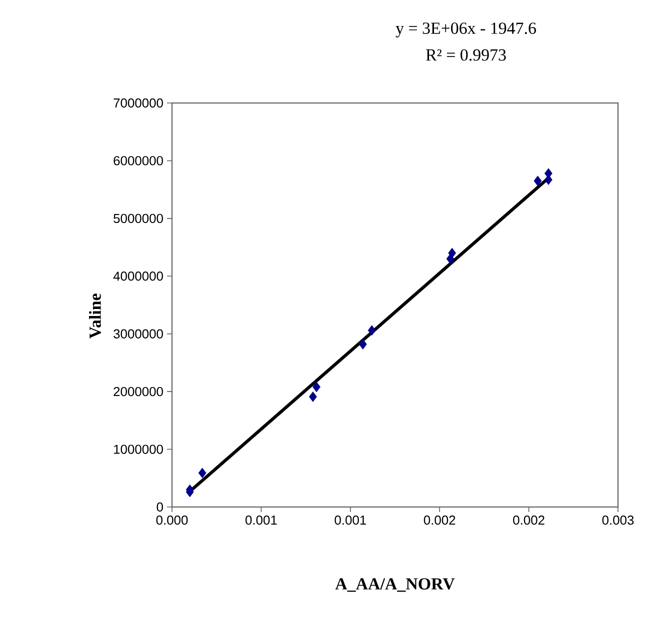 This screenshot has height=633, width=653. Describe the element at coordinates (618, 520) in the screenshot. I see `x-tick-label: 0.003` at that location.